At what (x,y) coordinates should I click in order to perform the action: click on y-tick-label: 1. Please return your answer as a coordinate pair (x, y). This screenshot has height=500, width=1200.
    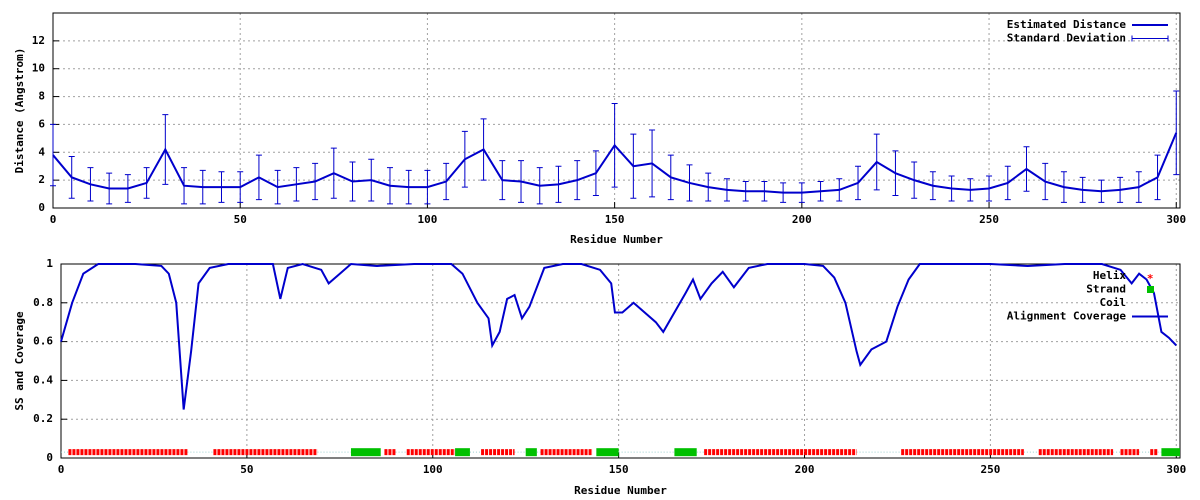
    Looking at the image, I should click on (49, 263).